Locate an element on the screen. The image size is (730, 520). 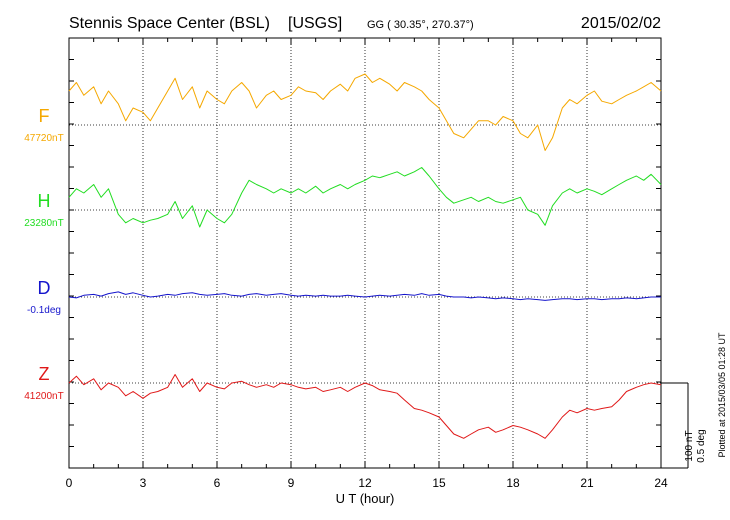
trace-f is located at coordinates (365, 112).